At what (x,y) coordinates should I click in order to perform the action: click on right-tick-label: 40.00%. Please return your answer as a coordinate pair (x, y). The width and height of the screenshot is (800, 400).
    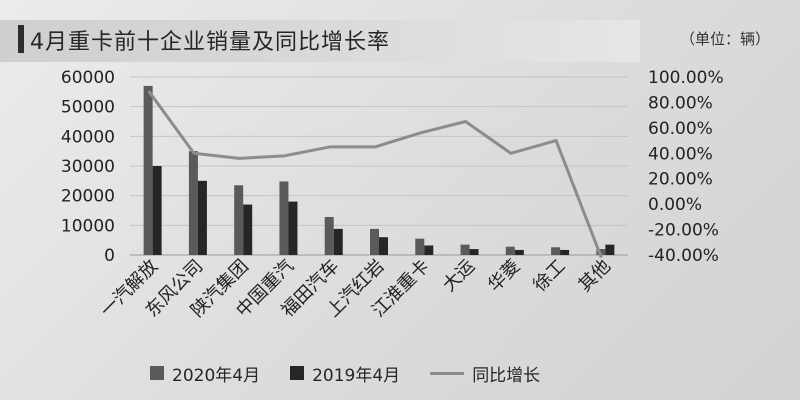
    Looking at the image, I should click on (680, 154).